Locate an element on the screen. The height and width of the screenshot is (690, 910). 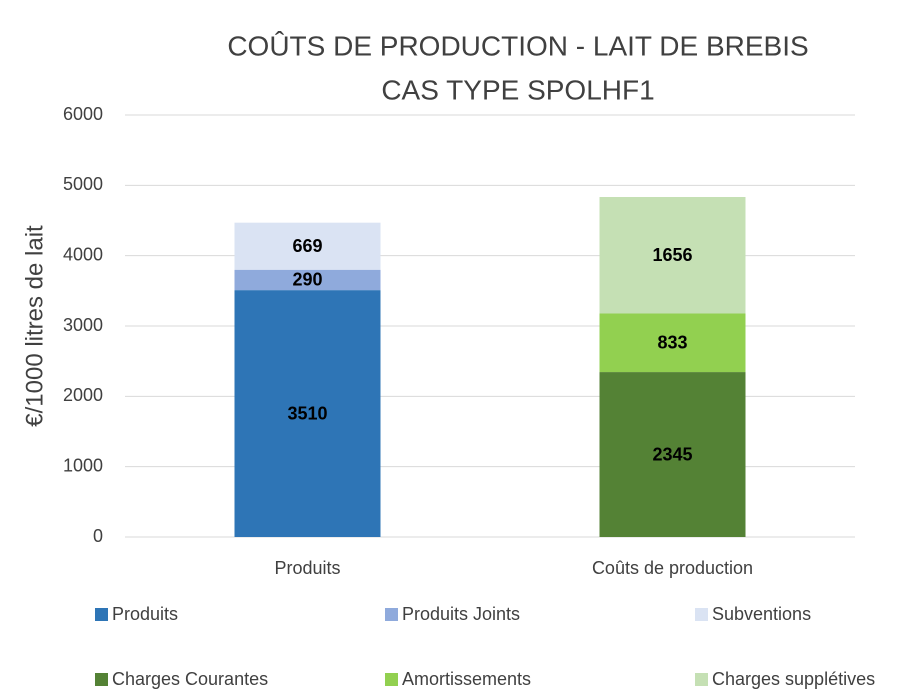
data-label: 2345 is located at coordinates (672, 454).